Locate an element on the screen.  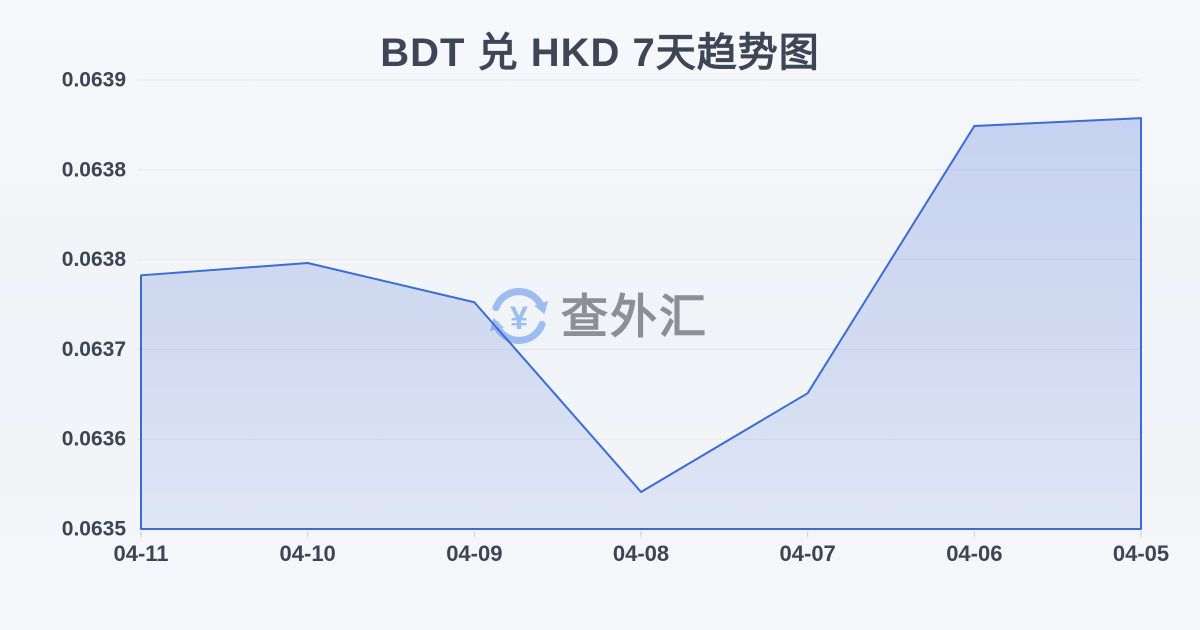
x-axis-label: 04-09 is located at coordinates (474, 553).